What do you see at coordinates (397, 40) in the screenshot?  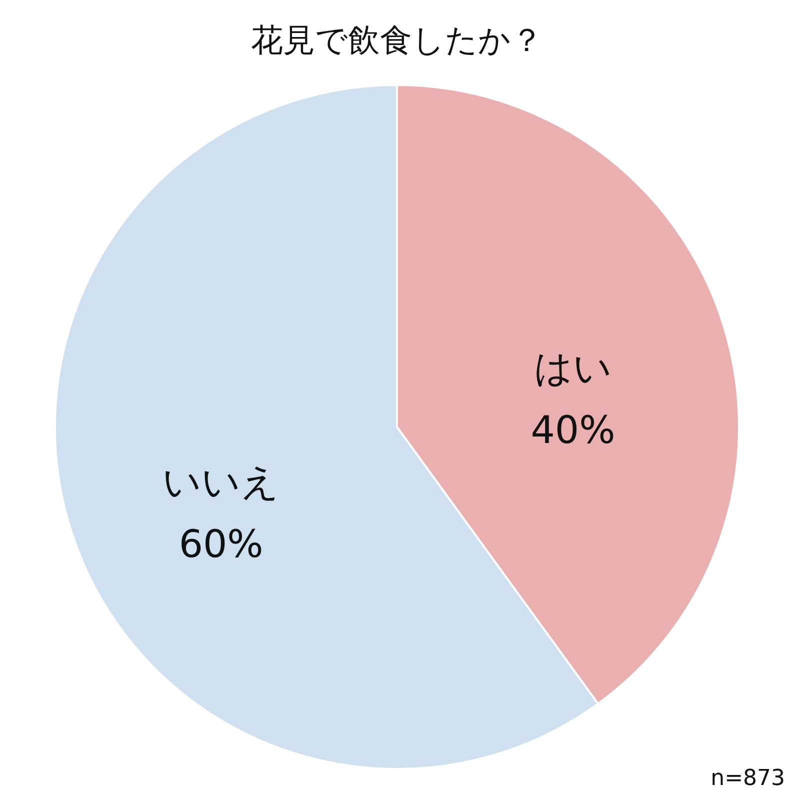 I see `chart-title: 花見で飲食したか？` at bounding box center [397, 40].